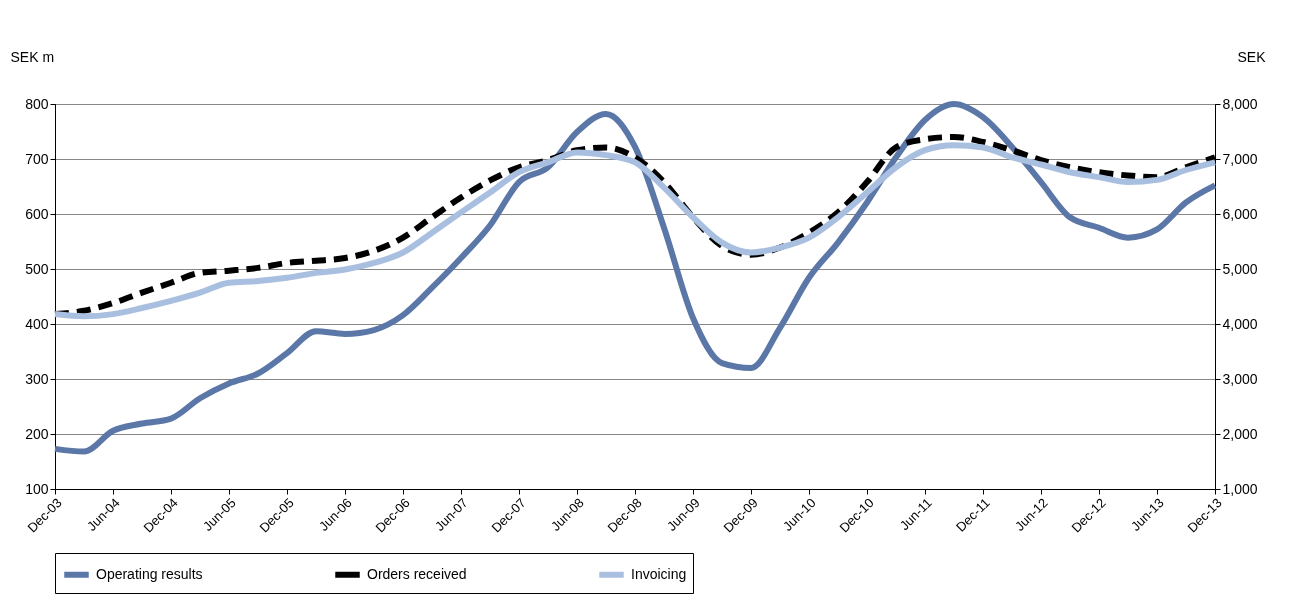 Image resolution: width=1293 pixels, height=602 pixels. Describe the element at coordinates (37, 103) in the screenshot. I see `y-tick-label: 800` at that location.